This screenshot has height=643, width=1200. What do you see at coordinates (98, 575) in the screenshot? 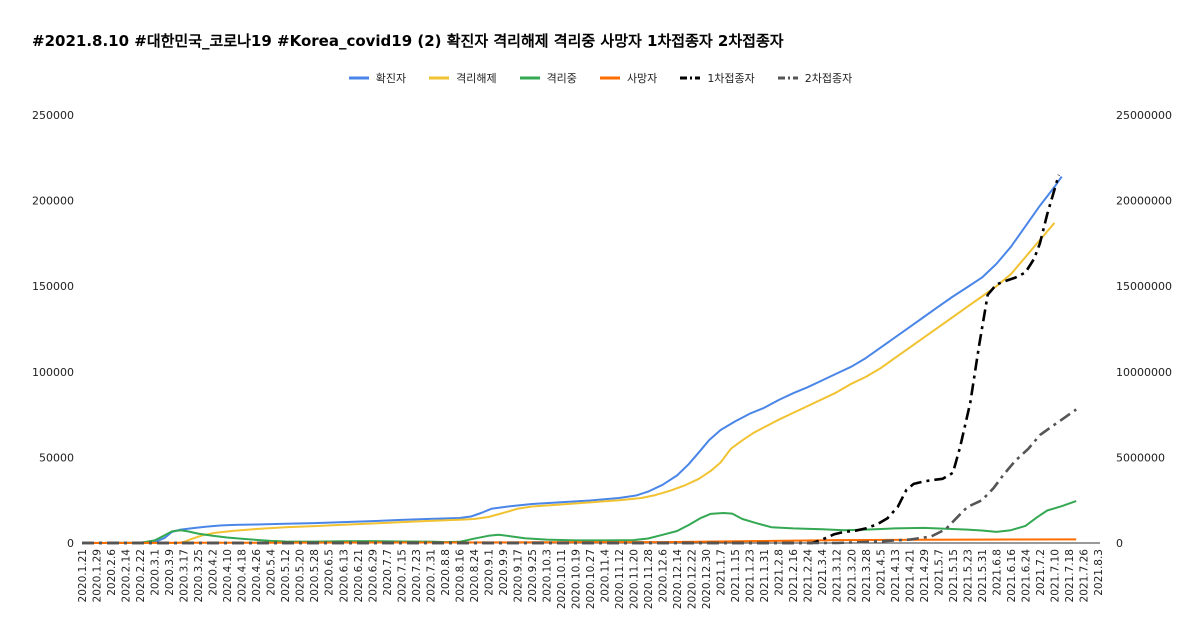
I see `x-tick-label: 2020.1.29` at bounding box center [98, 575].